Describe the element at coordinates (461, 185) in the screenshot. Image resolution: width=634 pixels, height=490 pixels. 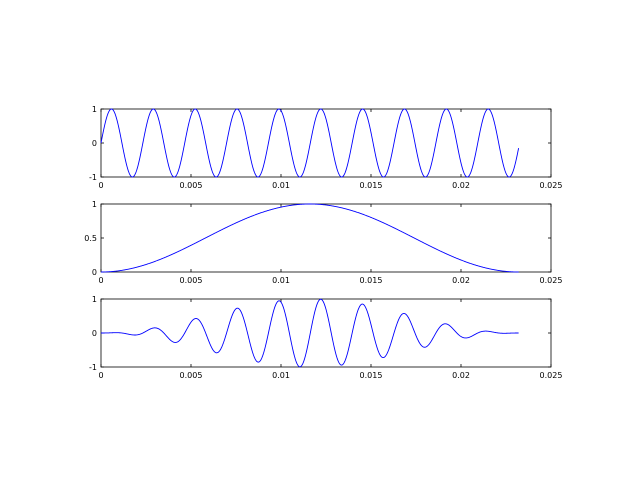
I see `top-x-tick-label: 0.02` at that location.